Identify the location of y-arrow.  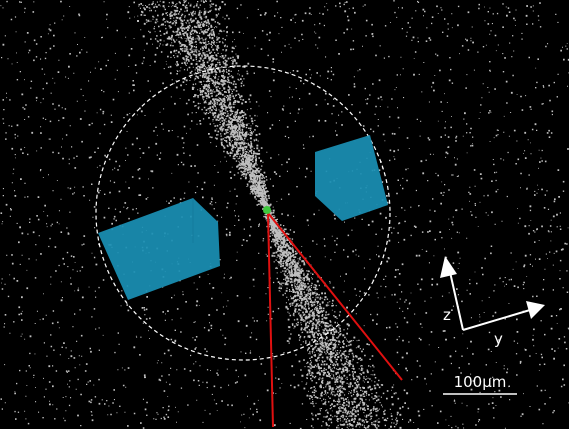
(496, 320).